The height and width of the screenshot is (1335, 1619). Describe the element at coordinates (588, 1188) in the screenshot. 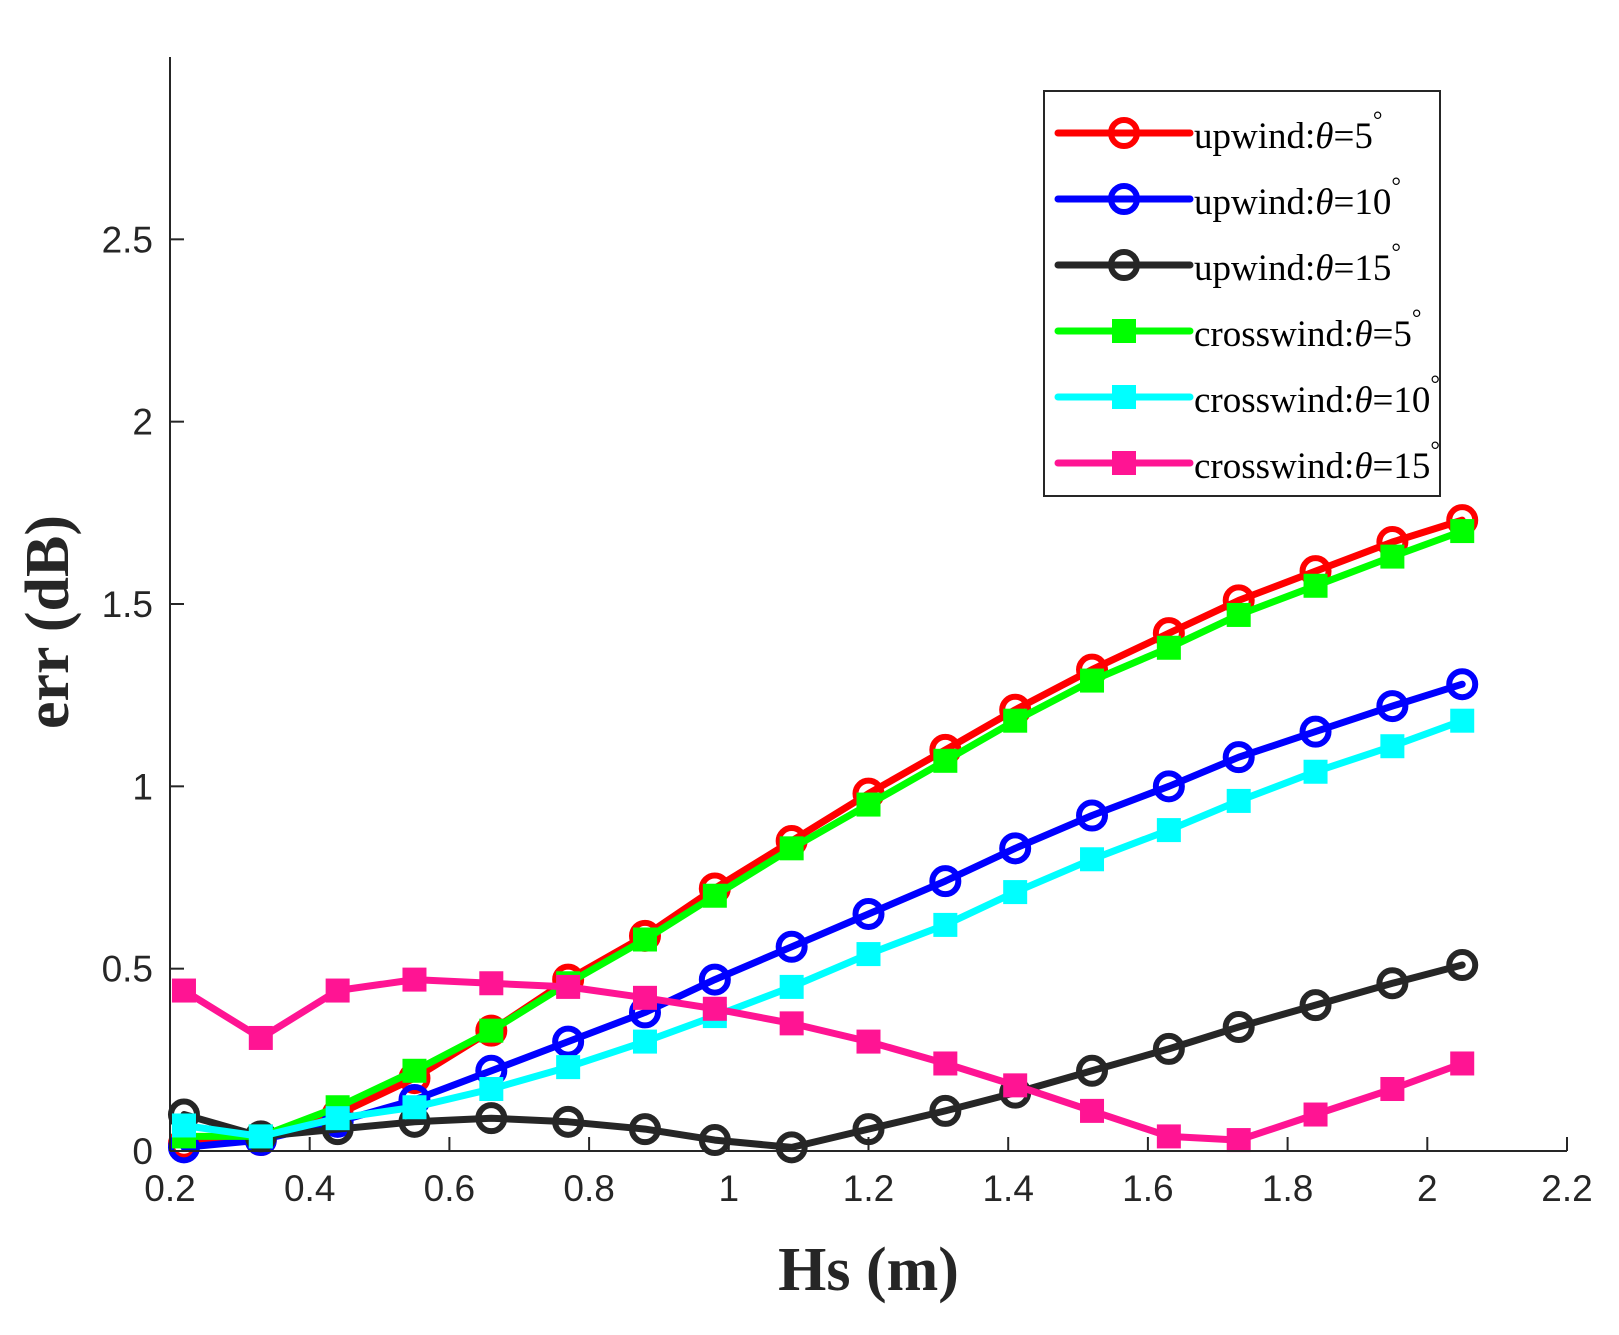

I see `x-tick-label: 0.8` at that location.